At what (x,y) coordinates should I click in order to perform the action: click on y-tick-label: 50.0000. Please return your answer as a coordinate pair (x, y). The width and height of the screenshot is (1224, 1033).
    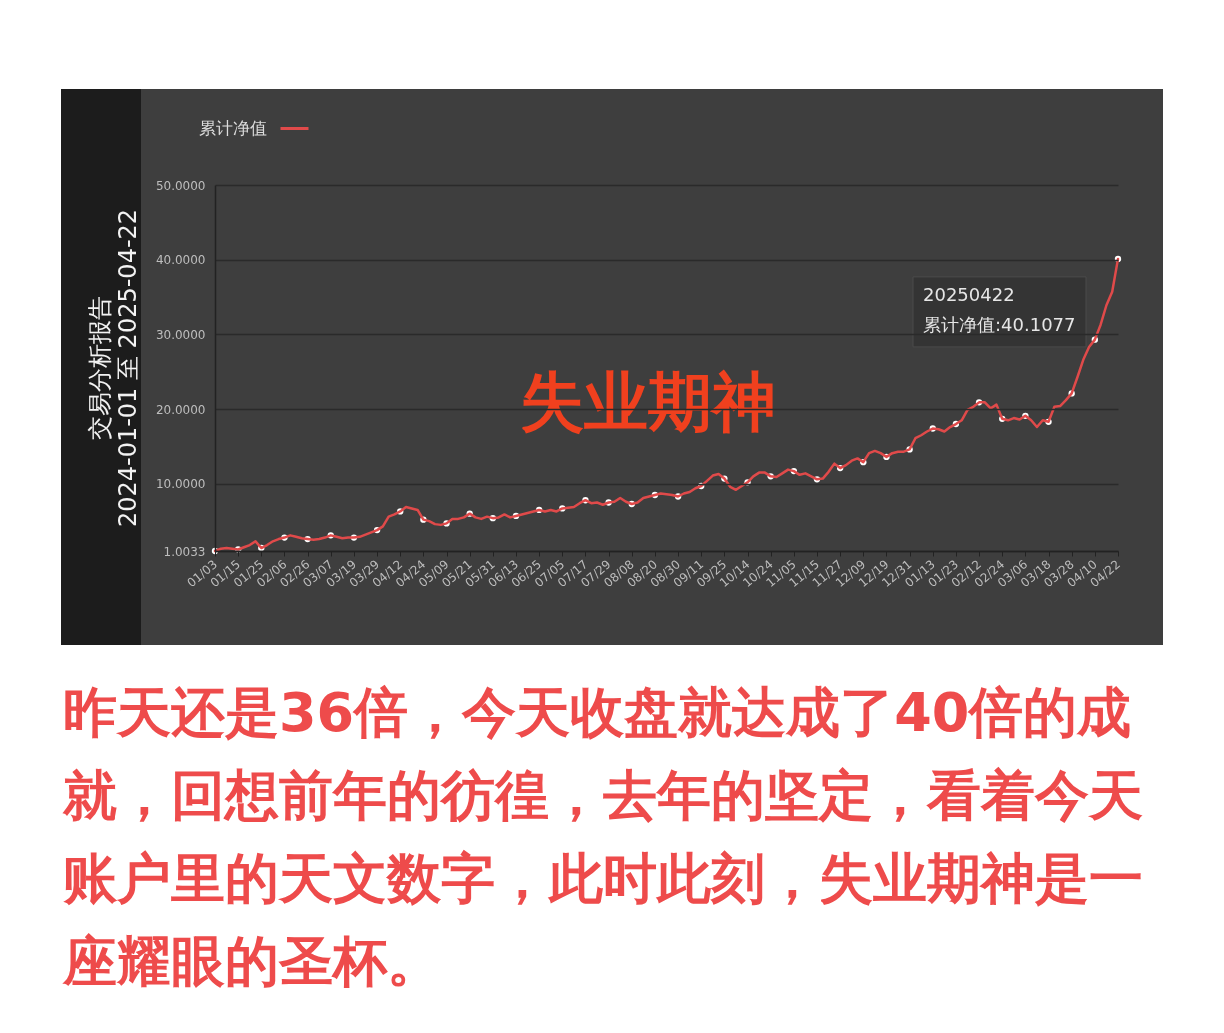
    Looking at the image, I should click on (180, 185).